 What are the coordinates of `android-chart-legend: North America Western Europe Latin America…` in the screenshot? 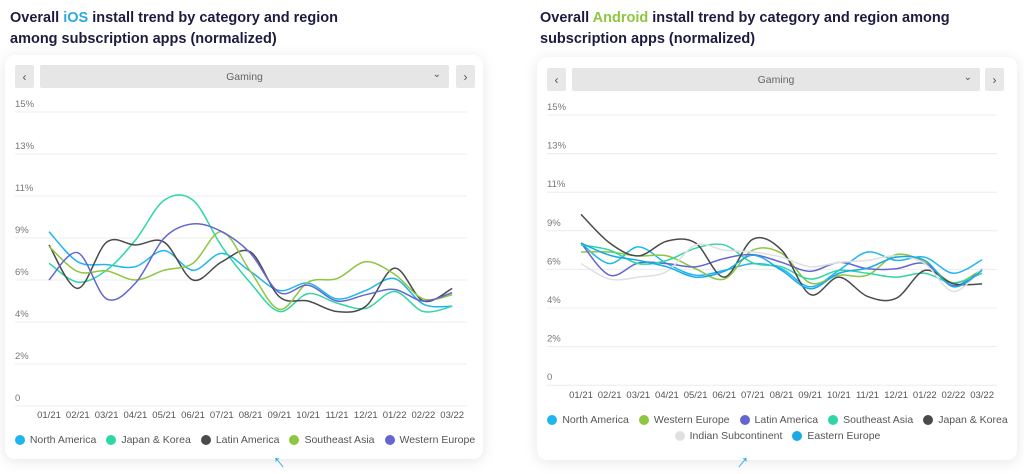 It's located at (777, 428).